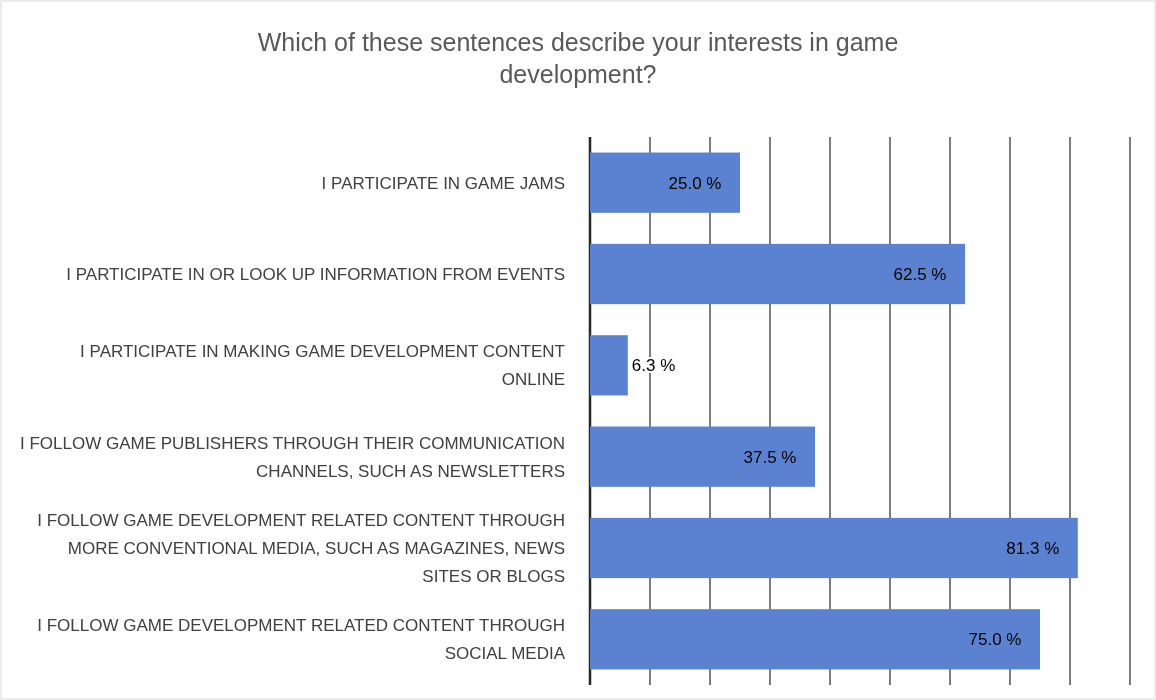  Describe the element at coordinates (292, 457) in the screenshot. I see `y-tick-label: I FOLLOW GAME PUBLISHERS THROUGH THEIR COMMUNICATION CHANNELS, SUCH AS NEWSLETTERS` at that location.